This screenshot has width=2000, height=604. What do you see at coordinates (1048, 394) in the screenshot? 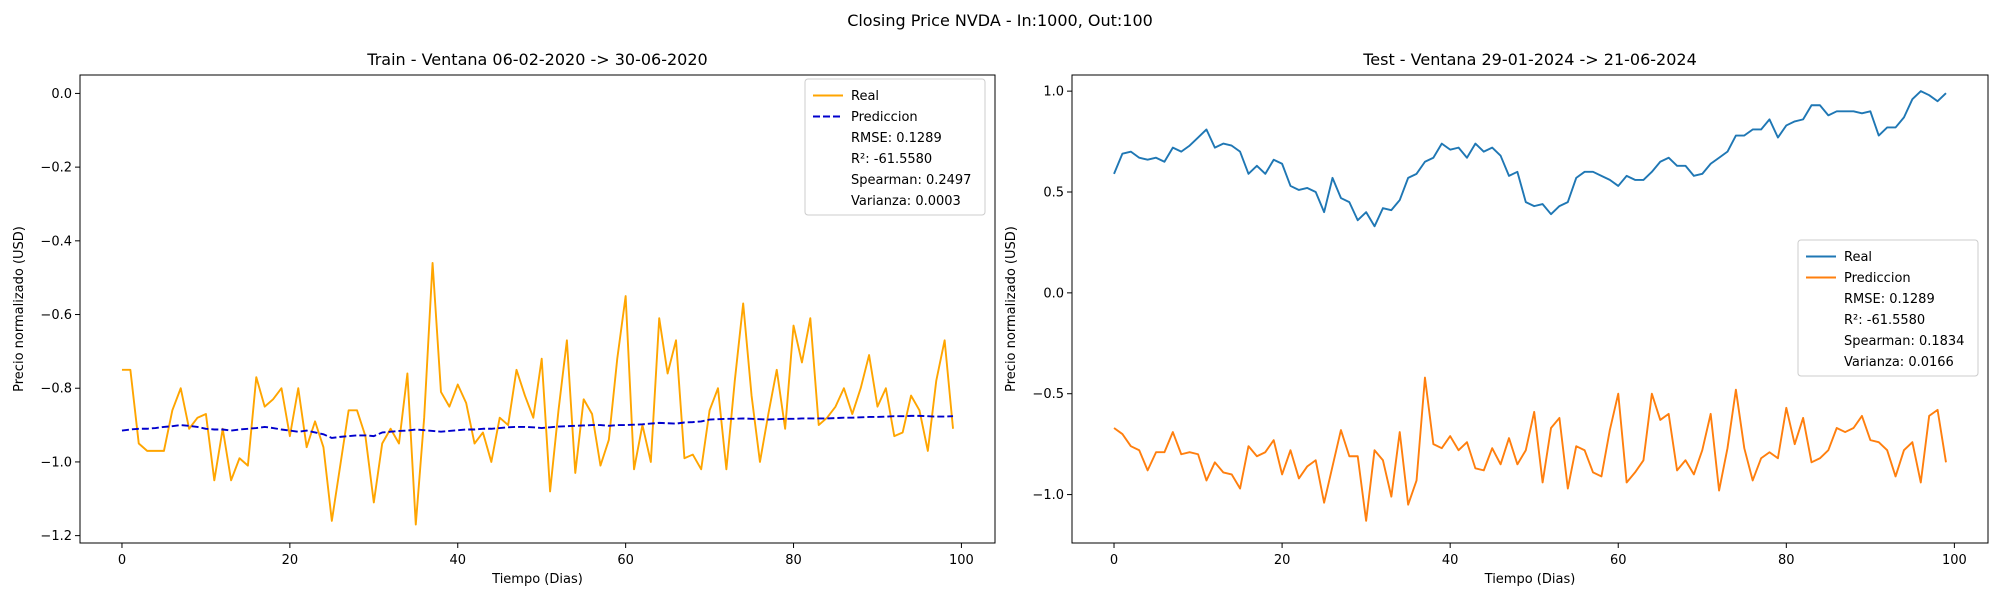
I see `y-tick-label: −0.5` at bounding box center [1048, 394].